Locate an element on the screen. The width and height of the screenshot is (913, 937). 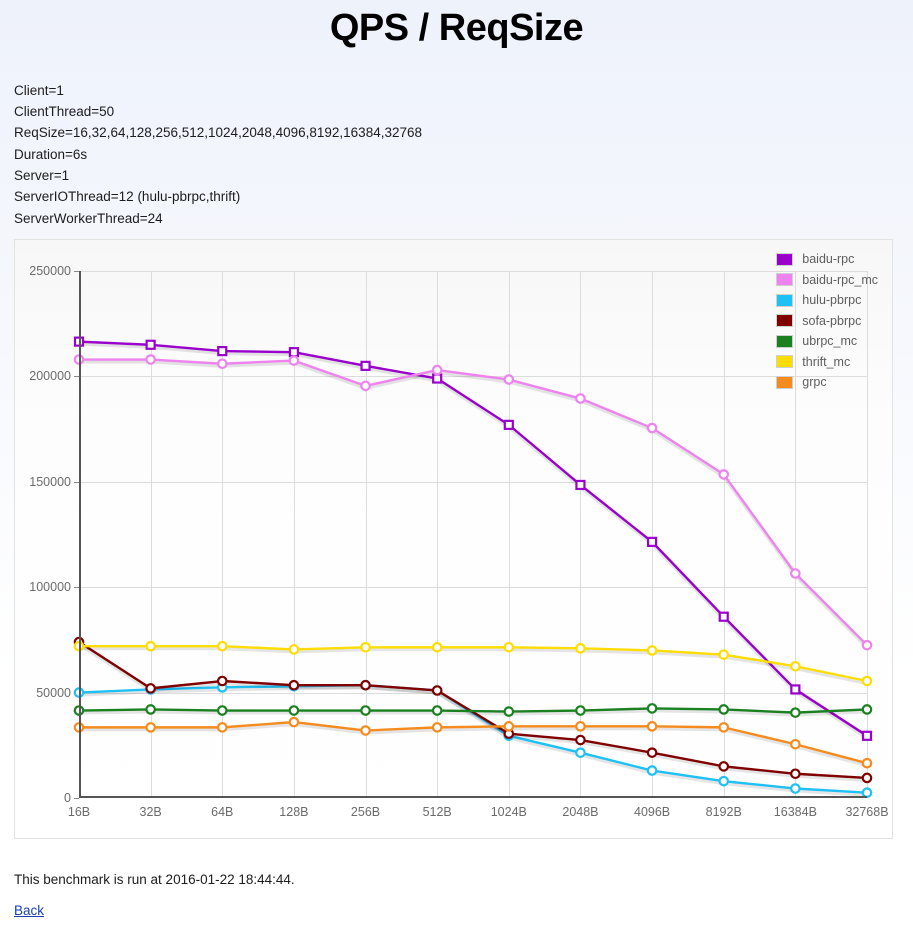
y-axis-tick-label: 250000 is located at coordinates (50, 271).